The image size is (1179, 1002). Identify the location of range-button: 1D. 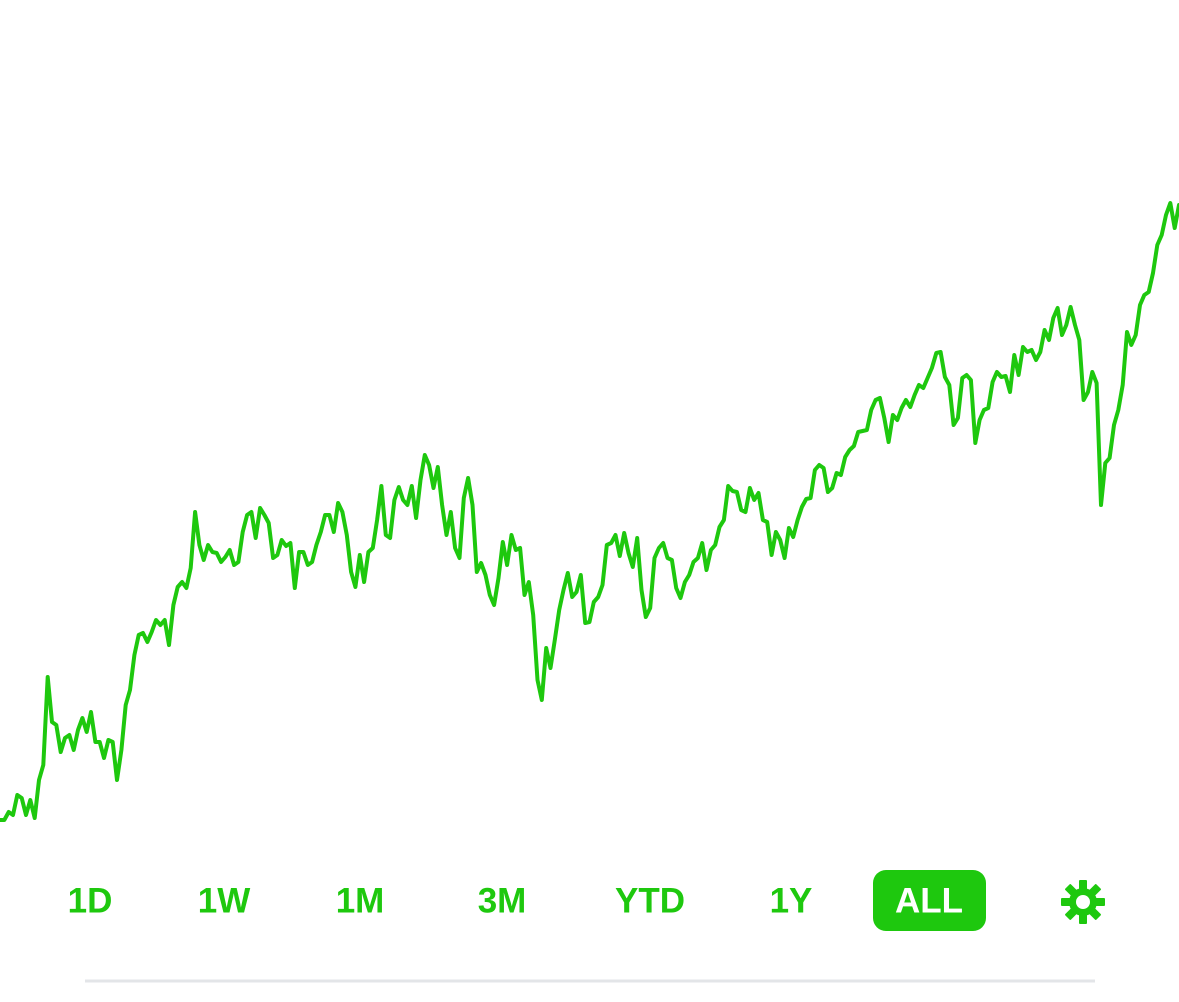
(90, 900).